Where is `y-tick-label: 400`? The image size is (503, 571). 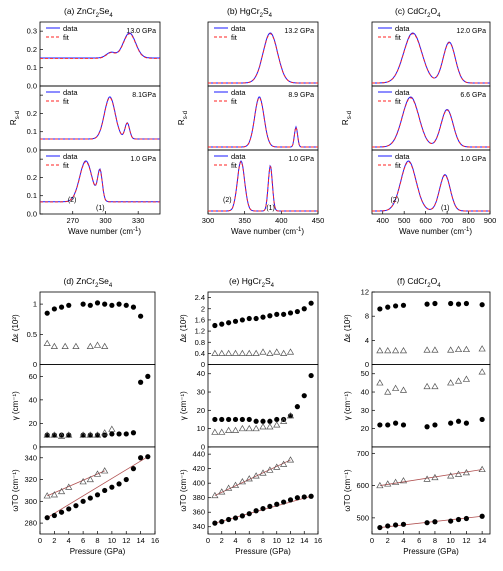
y-tick-label: 400 is located at coordinates (198, 483).